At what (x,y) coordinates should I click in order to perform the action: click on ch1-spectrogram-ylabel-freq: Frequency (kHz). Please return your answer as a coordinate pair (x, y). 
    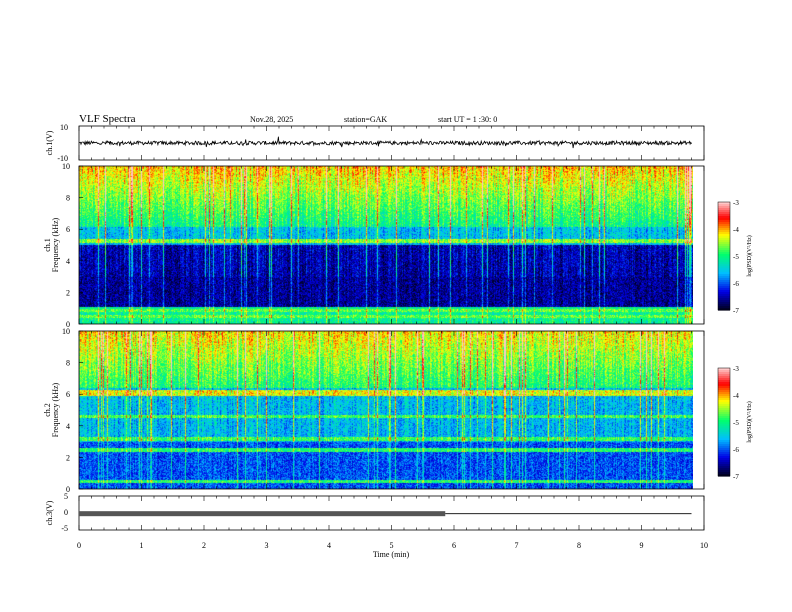
    Looking at the image, I should click on (55, 244).